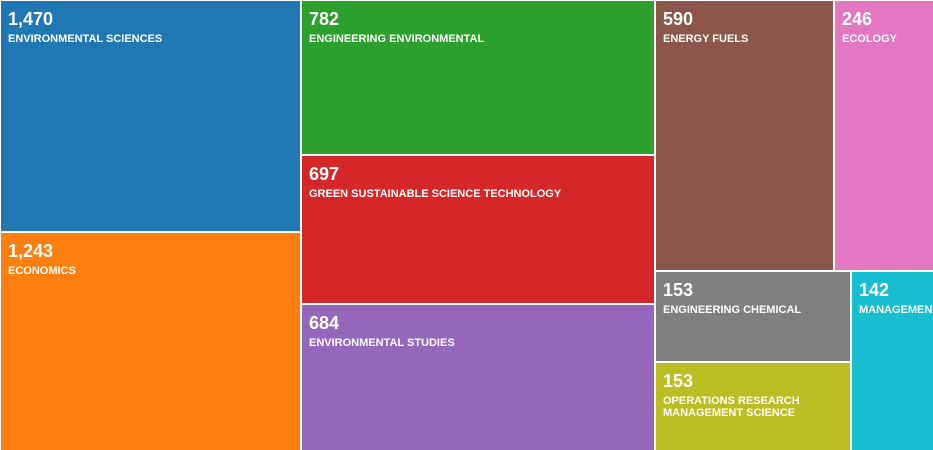 This screenshot has width=933, height=450. I want to click on treemap-tile-green-sustainable-science-technology: 697 GREEN SUSTAINABLE SCIENCE TECHNOLOGY, so click(478, 229).